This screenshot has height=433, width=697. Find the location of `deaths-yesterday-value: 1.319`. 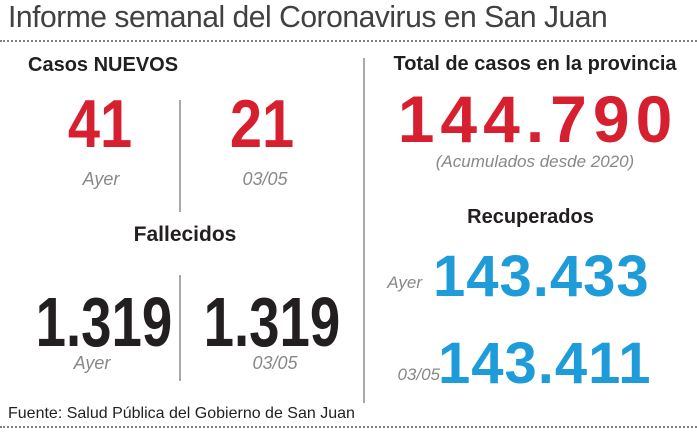

deaths-yesterday-value: 1.319 is located at coordinates (104, 322).